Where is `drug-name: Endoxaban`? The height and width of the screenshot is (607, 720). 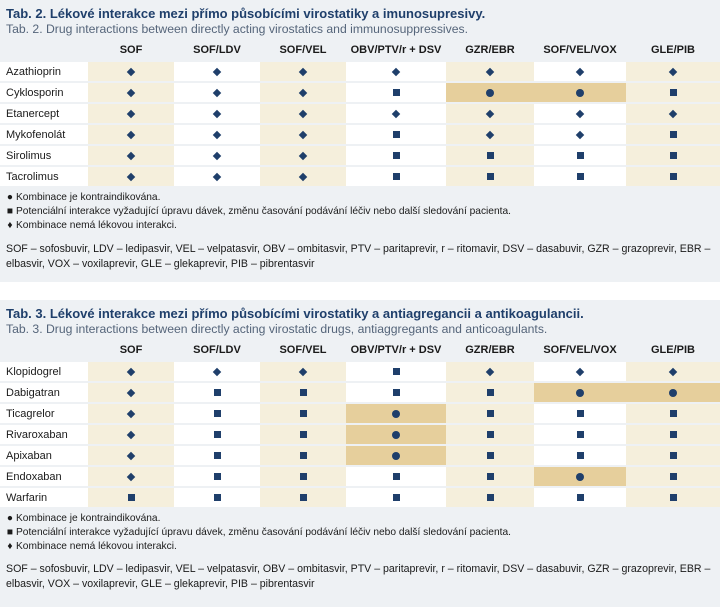
drug-name: Endoxaban is located at coordinates (44, 476).